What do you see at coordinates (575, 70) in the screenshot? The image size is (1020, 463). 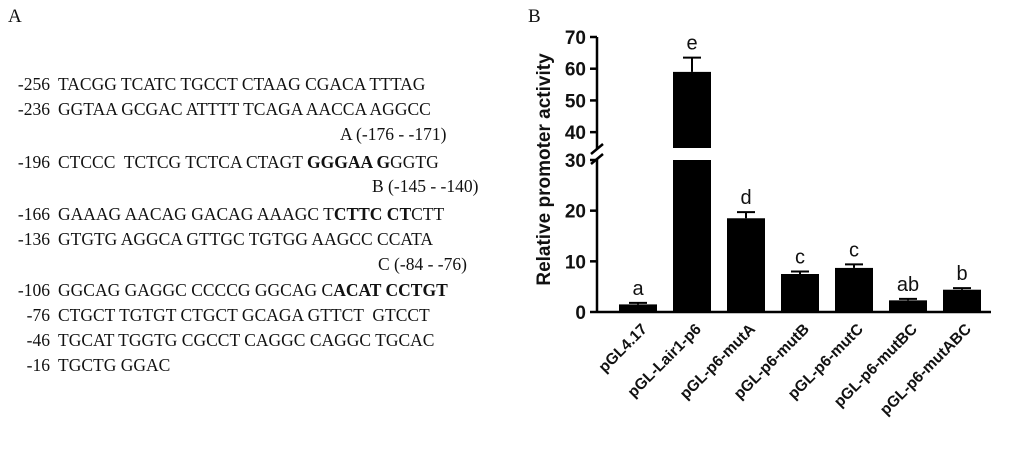 I see `y-tick-label: 60` at bounding box center [575, 70].